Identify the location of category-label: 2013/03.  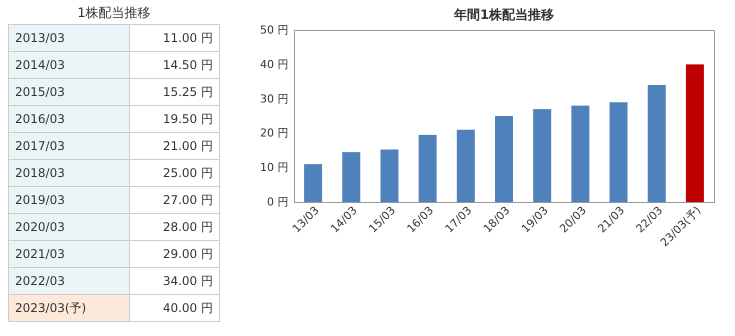
(69, 38).